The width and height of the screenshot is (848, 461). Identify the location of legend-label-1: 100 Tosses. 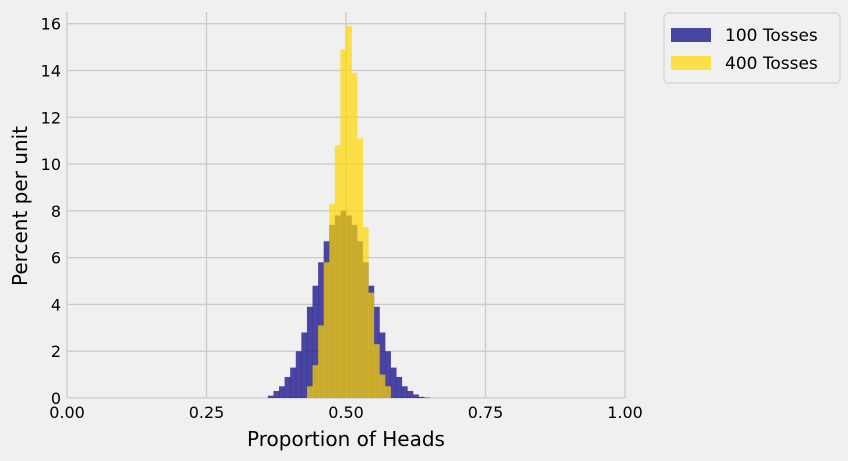
(771, 36).